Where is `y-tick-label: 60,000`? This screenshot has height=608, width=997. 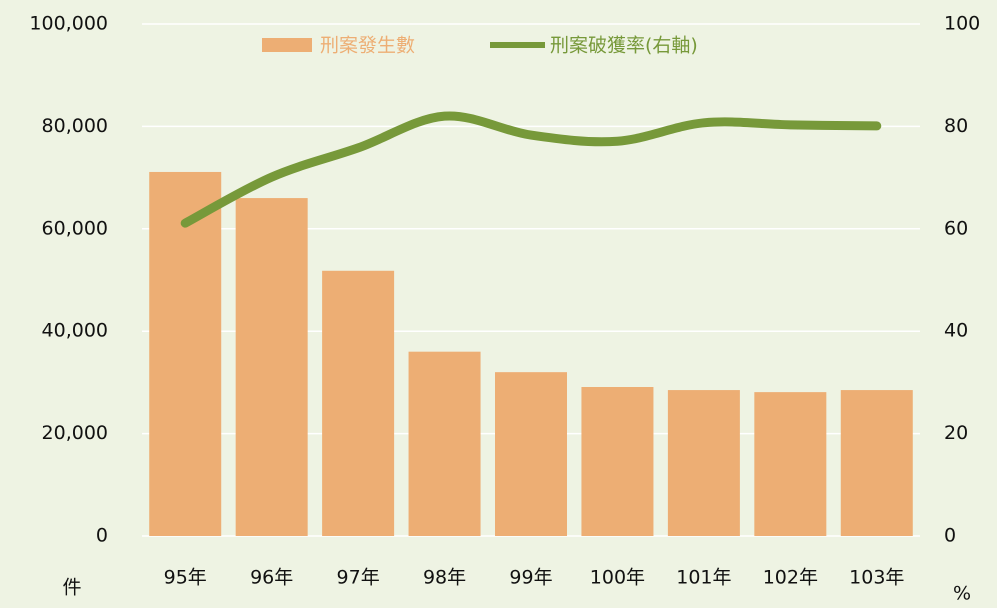 y-tick-label: 60,000 is located at coordinates (75, 228).